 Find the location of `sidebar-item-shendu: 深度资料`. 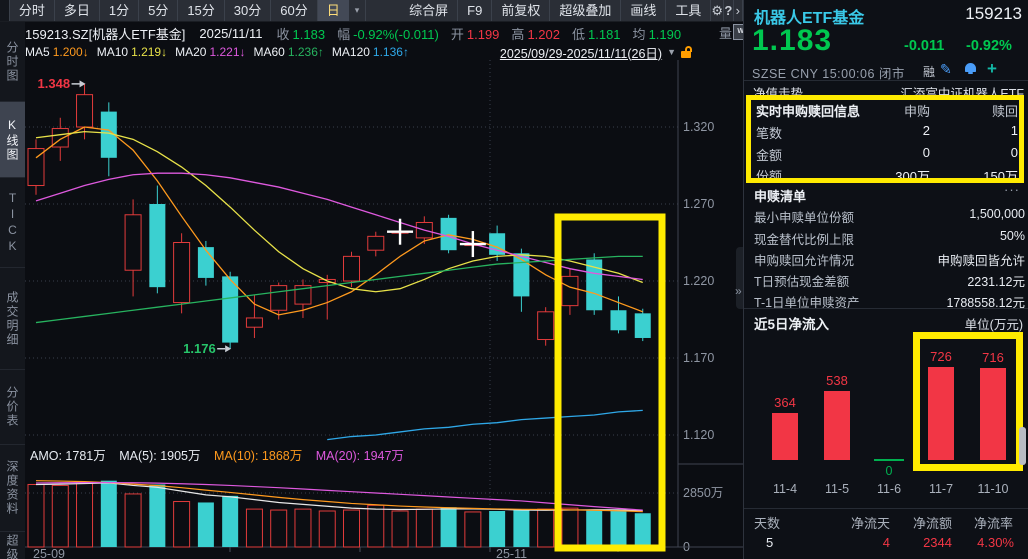

sidebar-item-shendu: 深度资料 is located at coordinates (12, 488).